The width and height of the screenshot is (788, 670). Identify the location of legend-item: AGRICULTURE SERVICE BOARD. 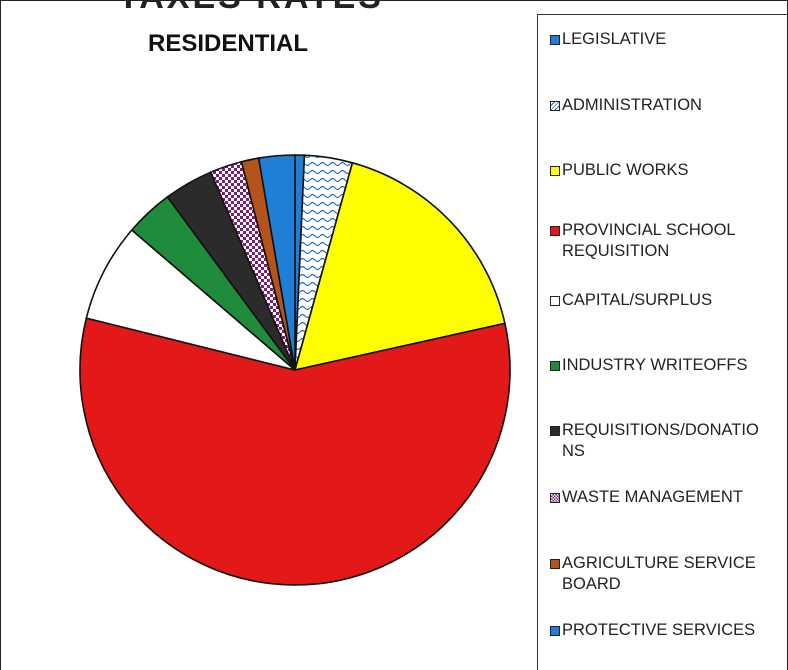
(667, 574).